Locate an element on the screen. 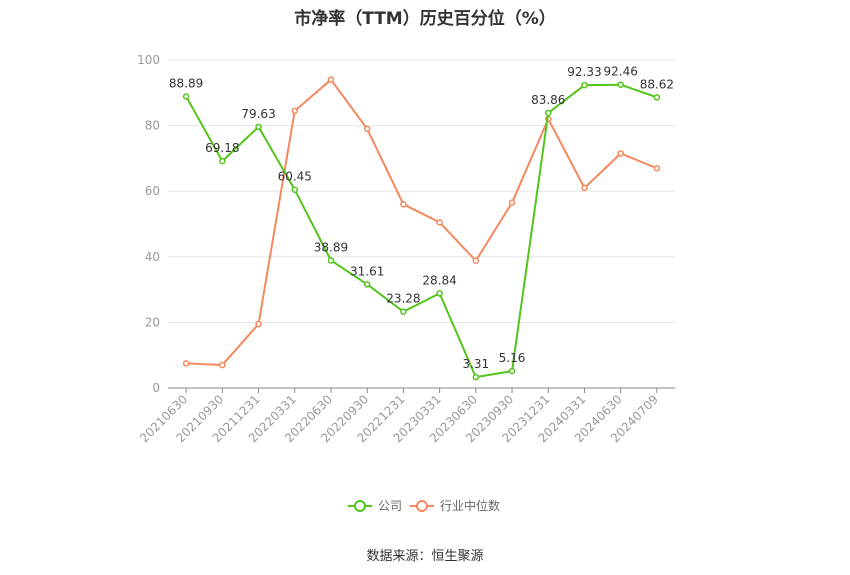 This screenshot has width=850, height=575. y-tick-label: 60 is located at coordinates (152, 191).